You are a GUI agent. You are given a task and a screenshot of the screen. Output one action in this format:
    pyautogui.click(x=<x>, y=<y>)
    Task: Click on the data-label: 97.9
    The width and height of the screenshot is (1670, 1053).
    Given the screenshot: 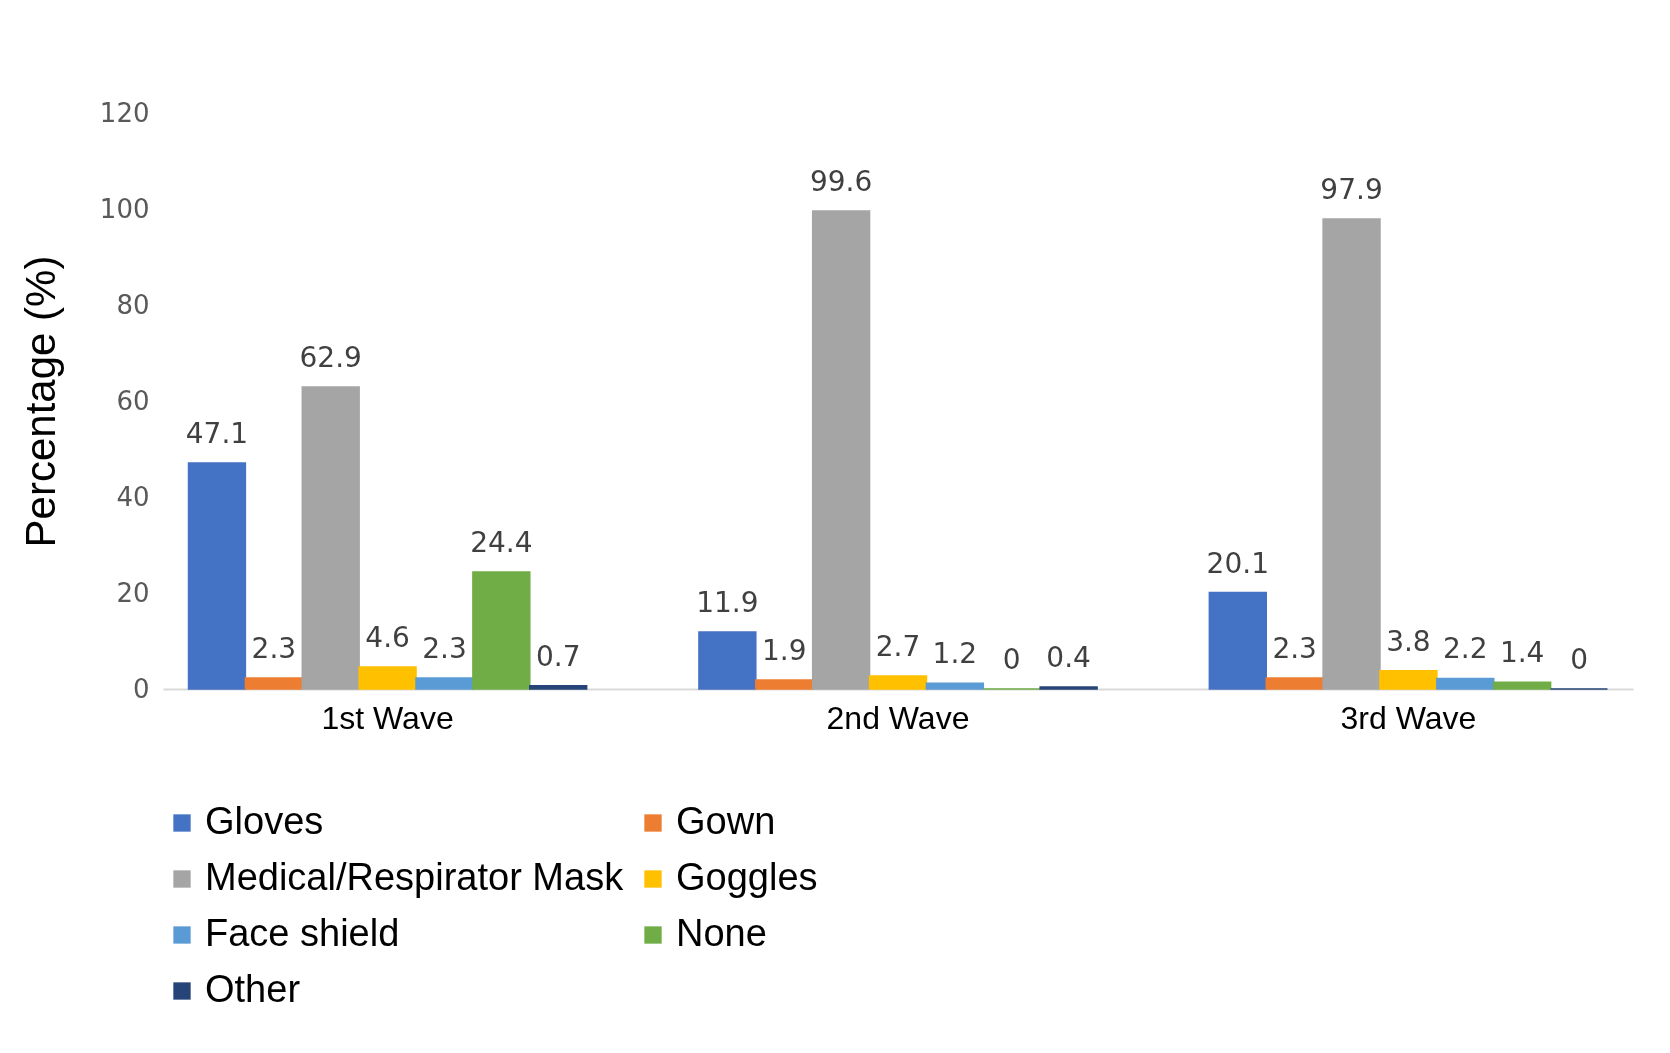 What is the action you would take?
    pyautogui.click(x=1351, y=190)
    